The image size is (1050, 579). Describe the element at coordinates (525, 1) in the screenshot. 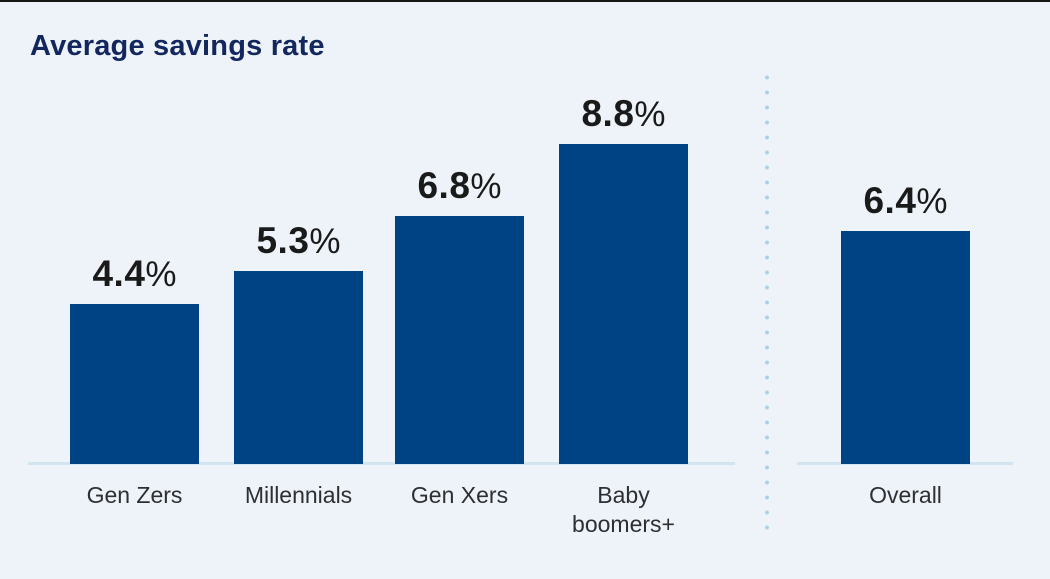

I see `top-edge-line` at that location.